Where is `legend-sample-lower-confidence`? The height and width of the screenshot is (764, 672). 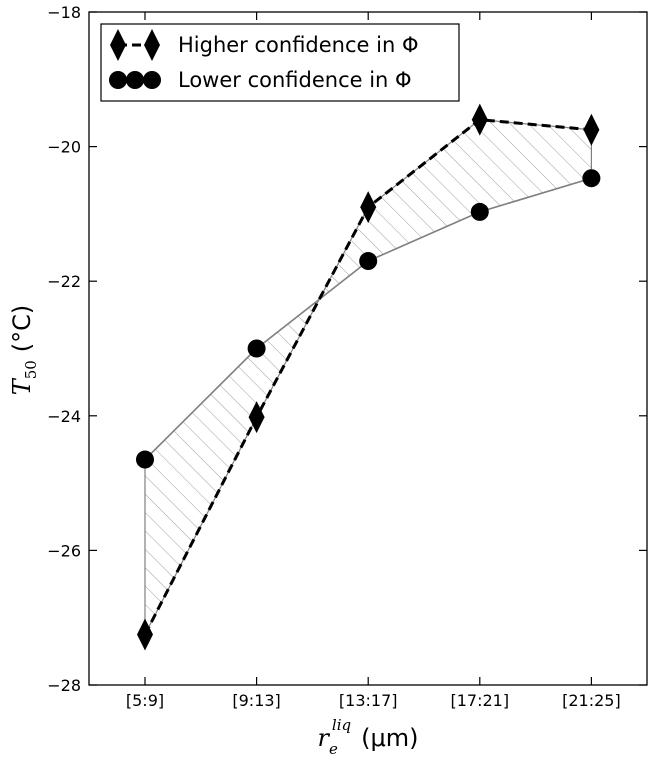 legend-sample-lower-confidence is located at coordinates (135, 80).